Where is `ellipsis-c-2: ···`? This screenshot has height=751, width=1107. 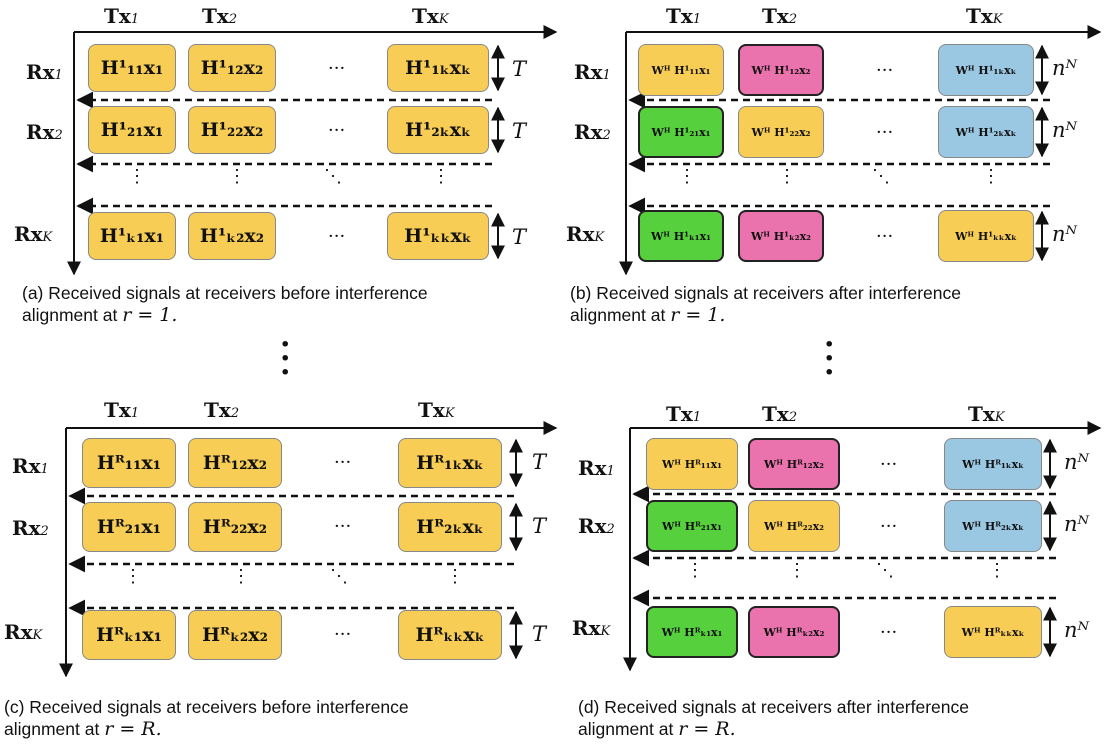
ellipsis-c-2: ··· is located at coordinates (343, 526).